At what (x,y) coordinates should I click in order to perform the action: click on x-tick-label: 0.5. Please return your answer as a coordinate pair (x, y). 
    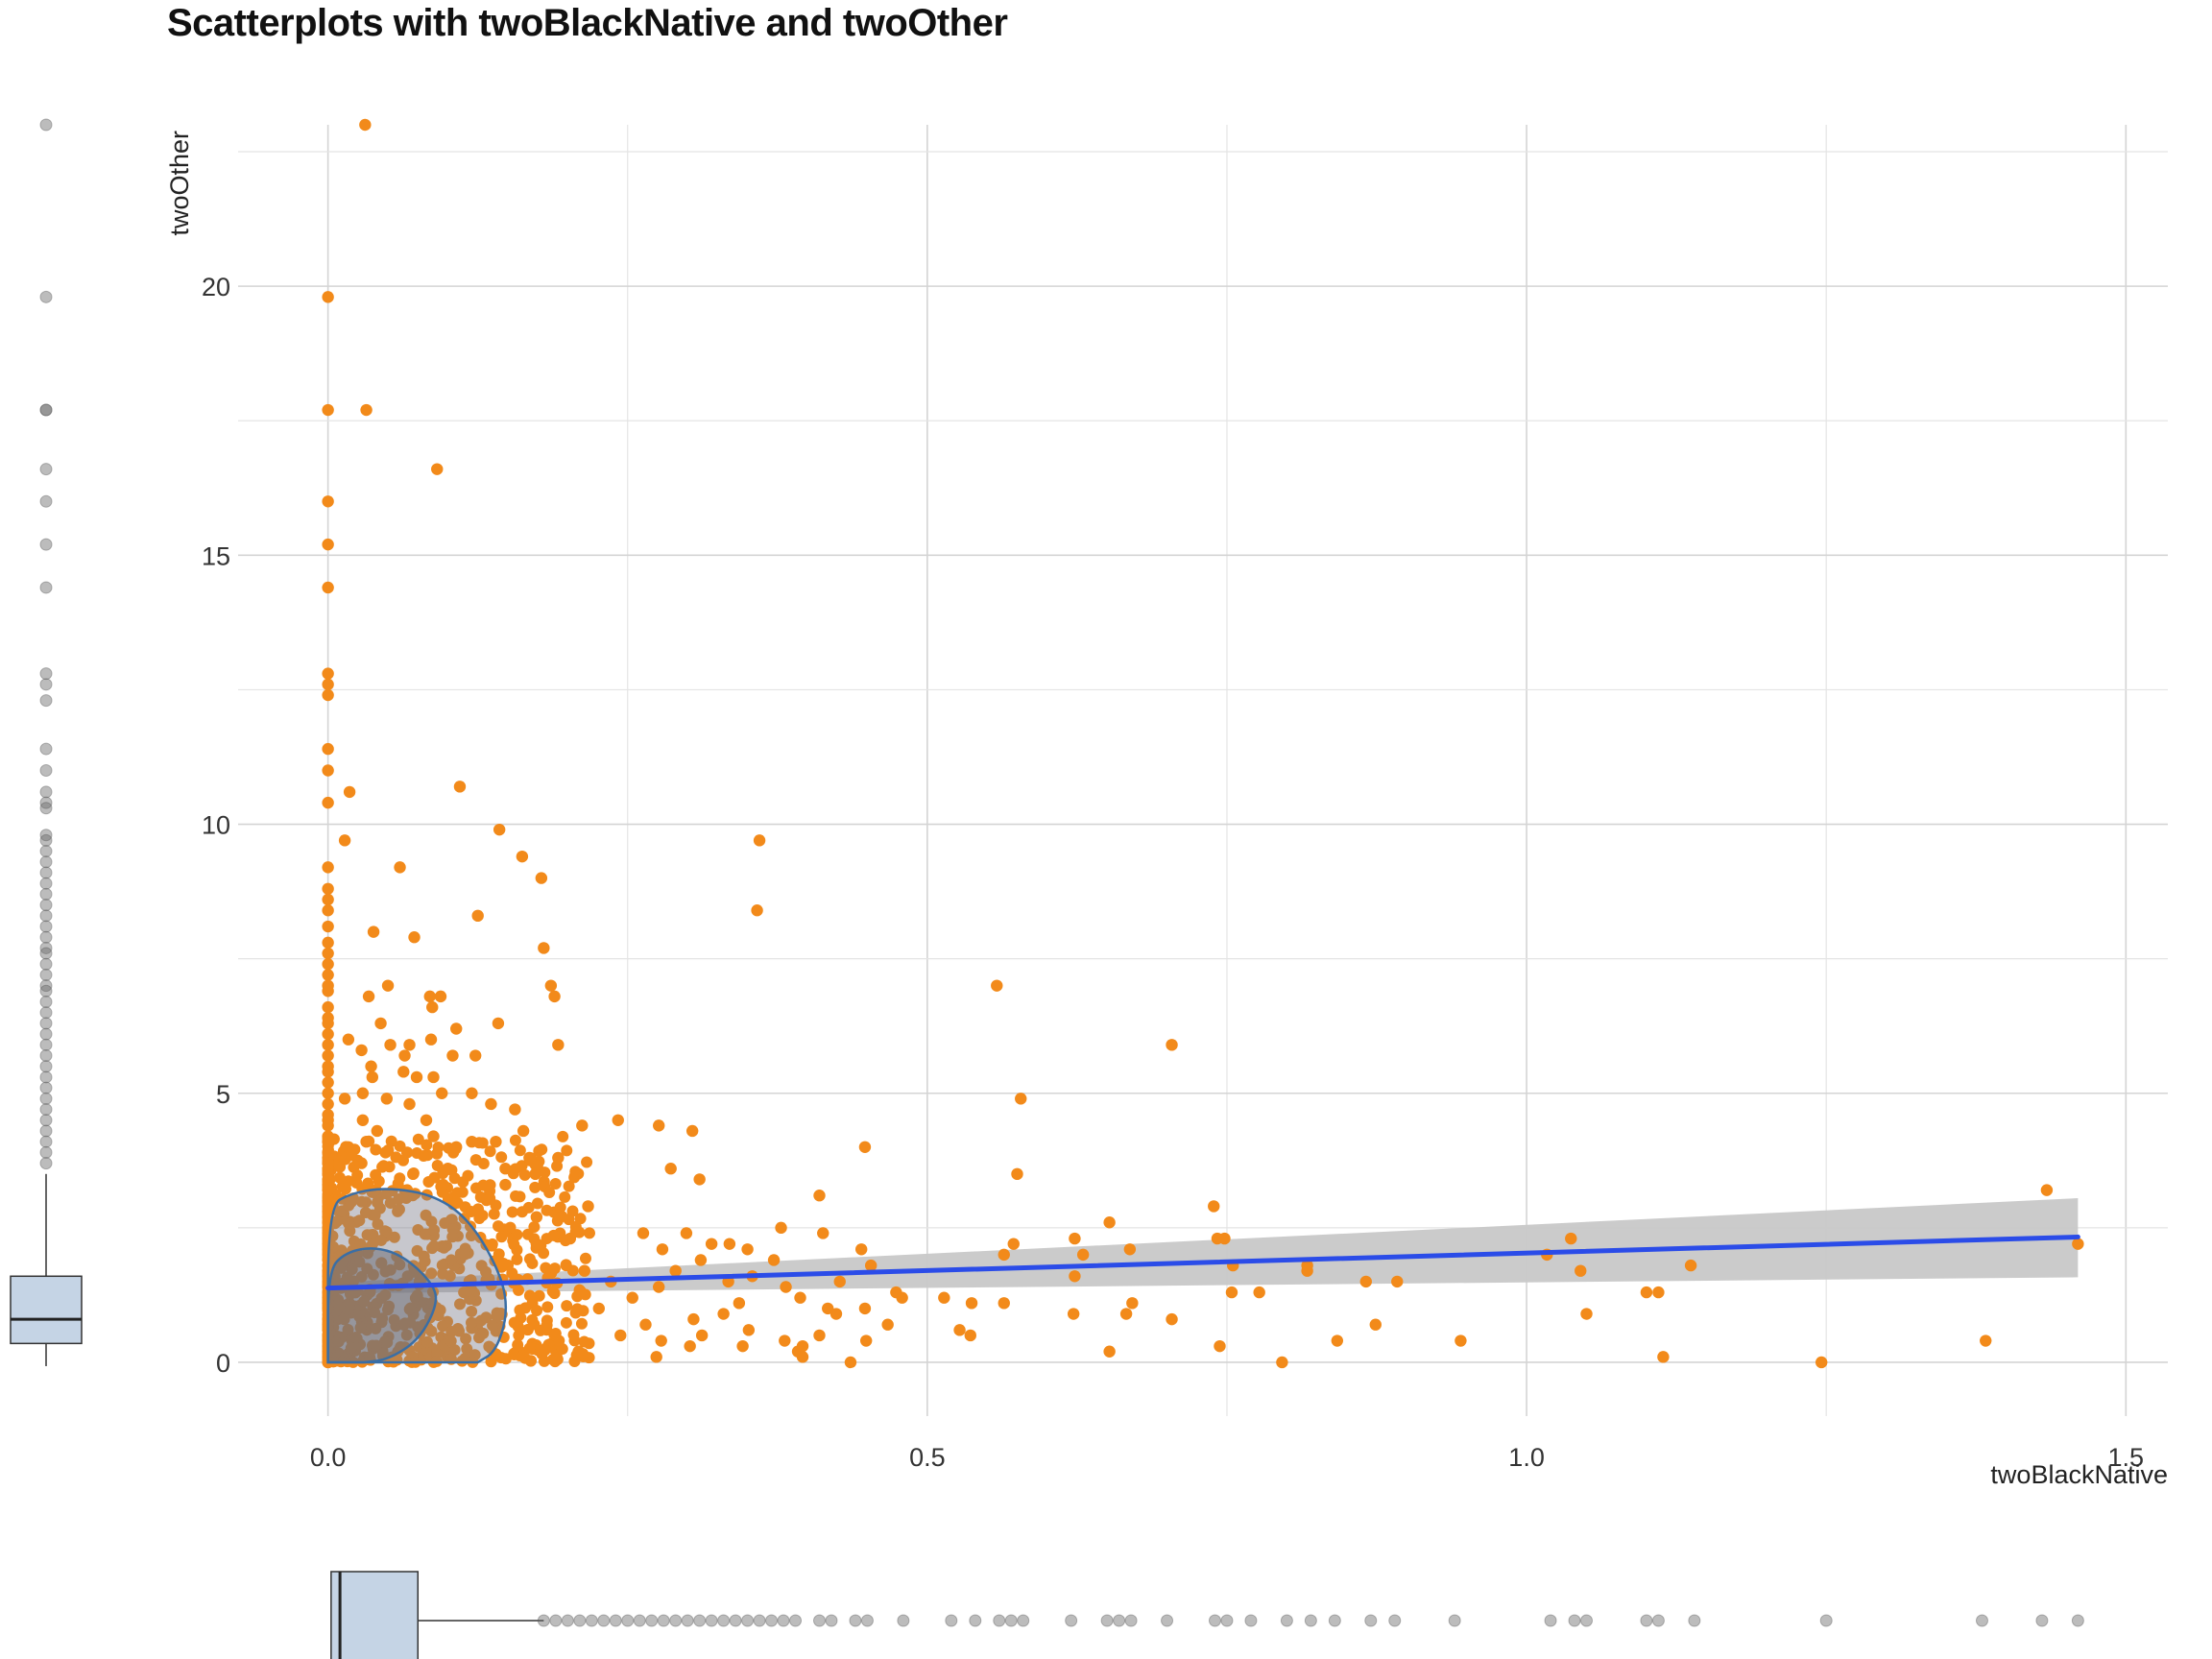
    Looking at the image, I should click on (928, 1457).